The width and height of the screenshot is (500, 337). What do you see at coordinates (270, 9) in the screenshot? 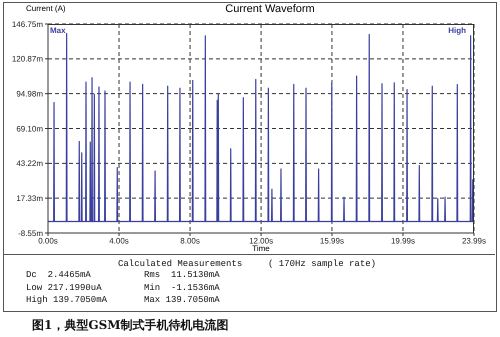
I see `chart-title: Current Waveform` at bounding box center [270, 9].